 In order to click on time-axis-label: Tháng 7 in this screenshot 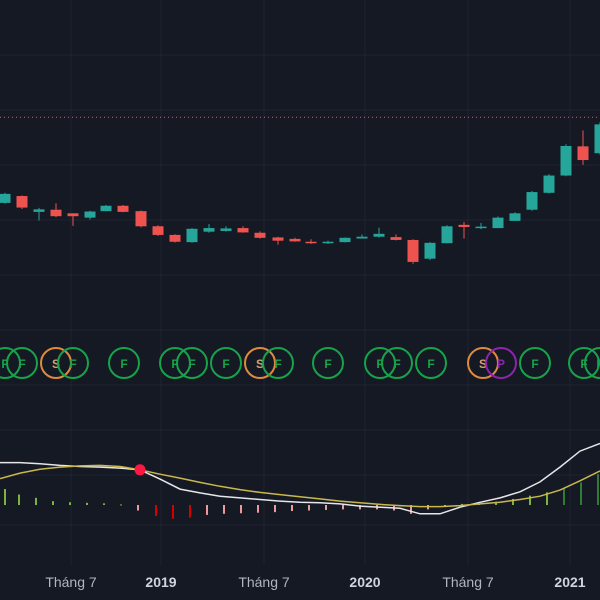, I will do `click(468, 582)`.